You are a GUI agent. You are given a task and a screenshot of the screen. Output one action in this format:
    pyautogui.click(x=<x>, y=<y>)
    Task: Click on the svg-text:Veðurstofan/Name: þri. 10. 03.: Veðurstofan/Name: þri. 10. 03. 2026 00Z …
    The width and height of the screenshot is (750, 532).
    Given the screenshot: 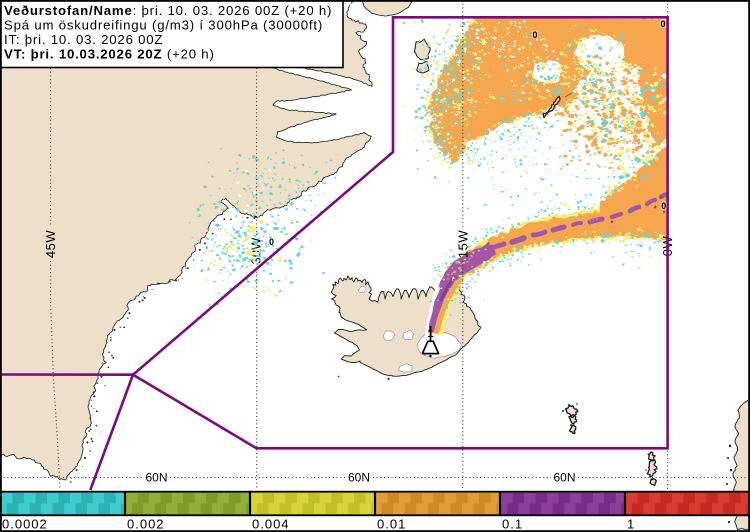 What is the action you would take?
    pyautogui.click(x=168, y=10)
    